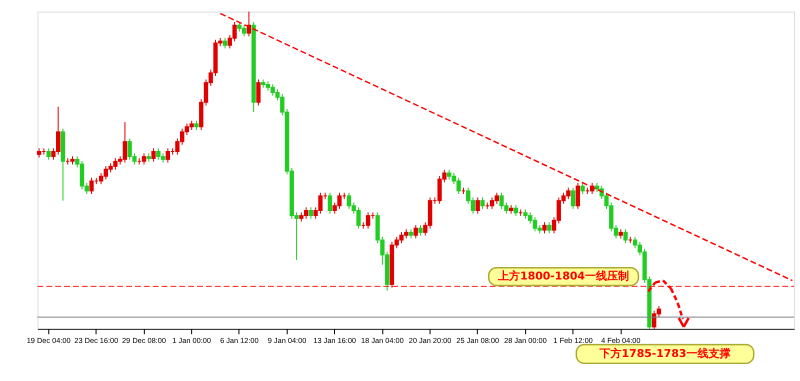 The image size is (800, 381). Describe the element at coordinates (664, 353) in the screenshot. I see `text: 下方1785-1783一线支撑` at that location.